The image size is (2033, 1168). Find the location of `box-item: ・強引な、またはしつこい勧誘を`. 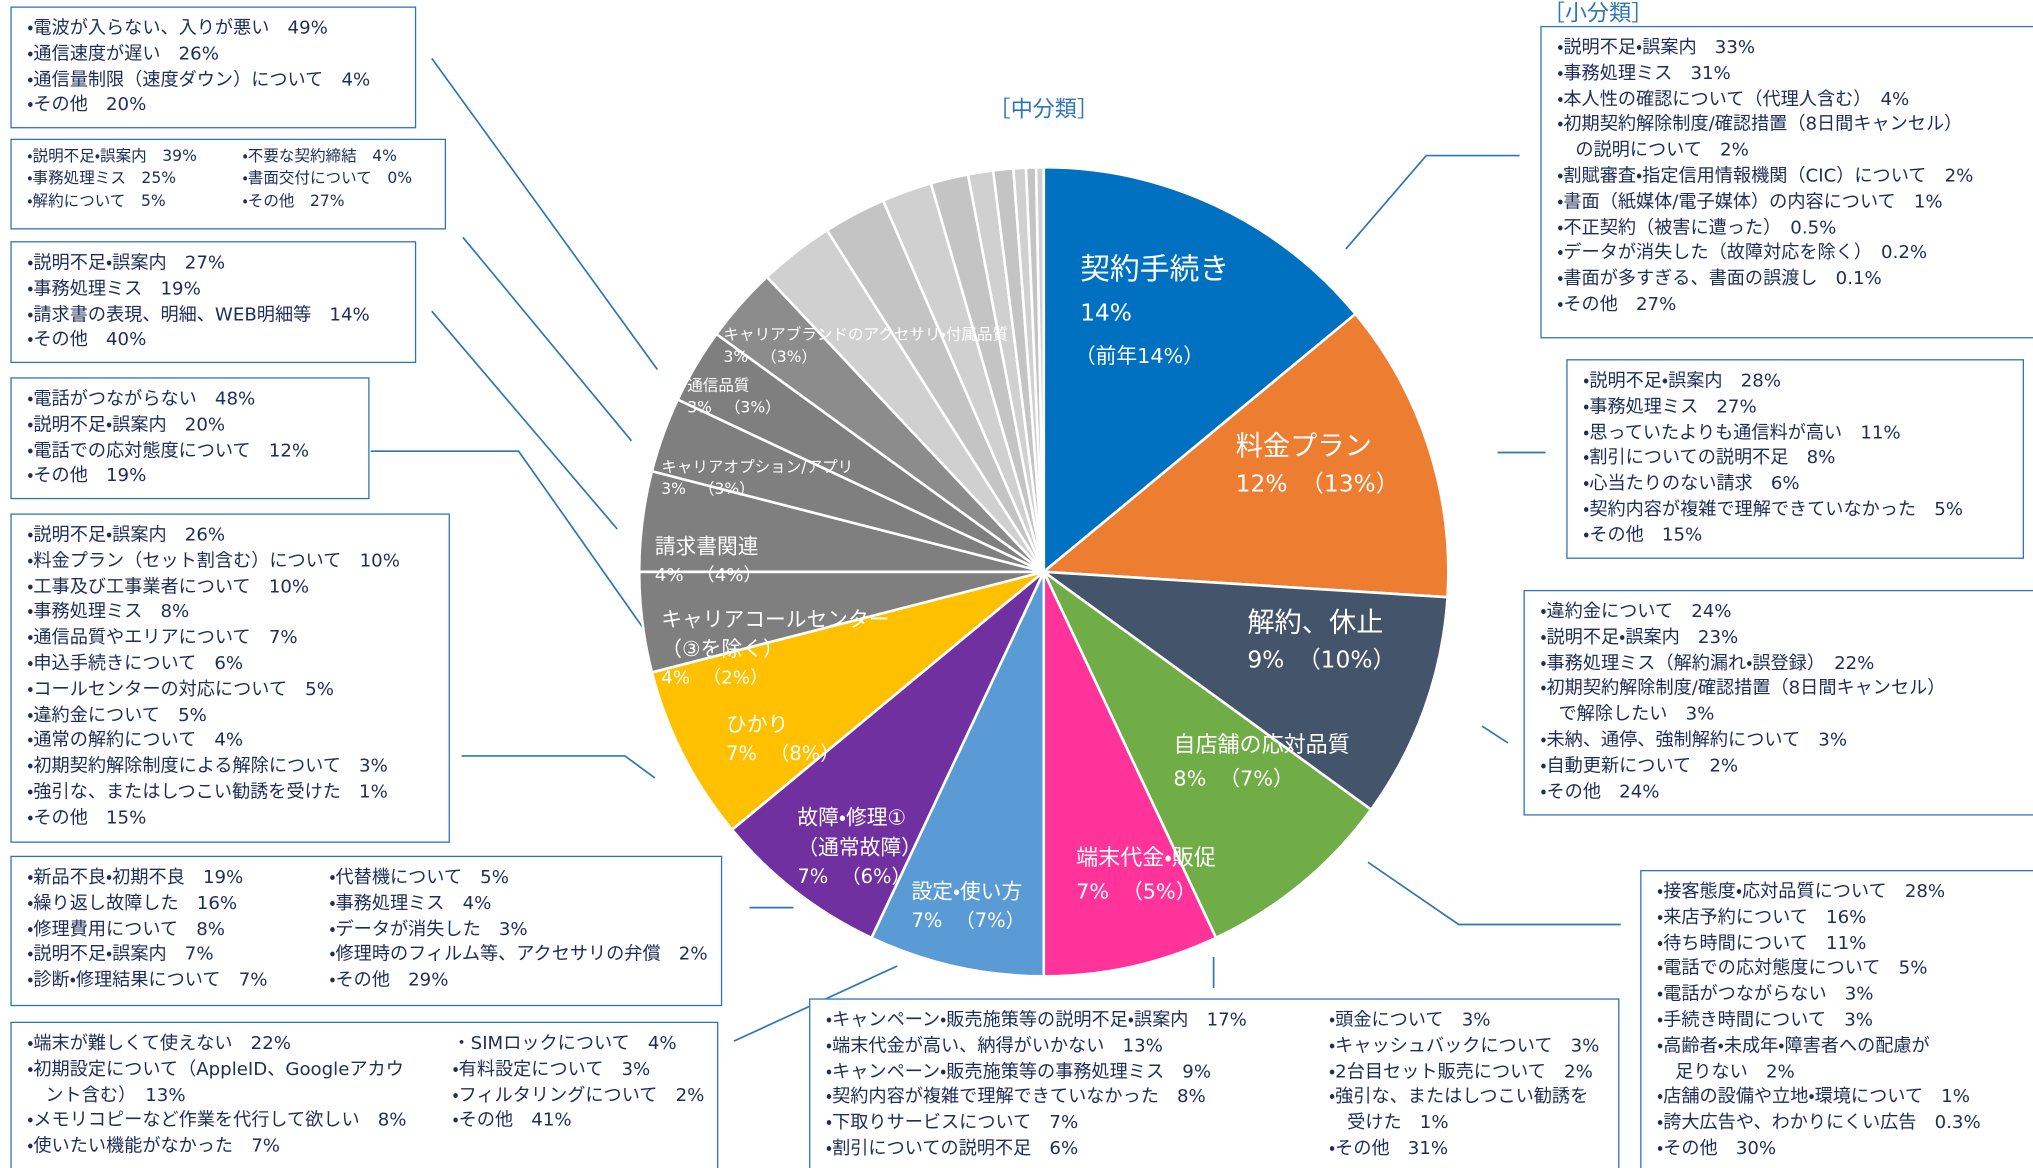

box-item: ・強引な、またはしつこい勧誘を is located at coordinates (1459, 1097).